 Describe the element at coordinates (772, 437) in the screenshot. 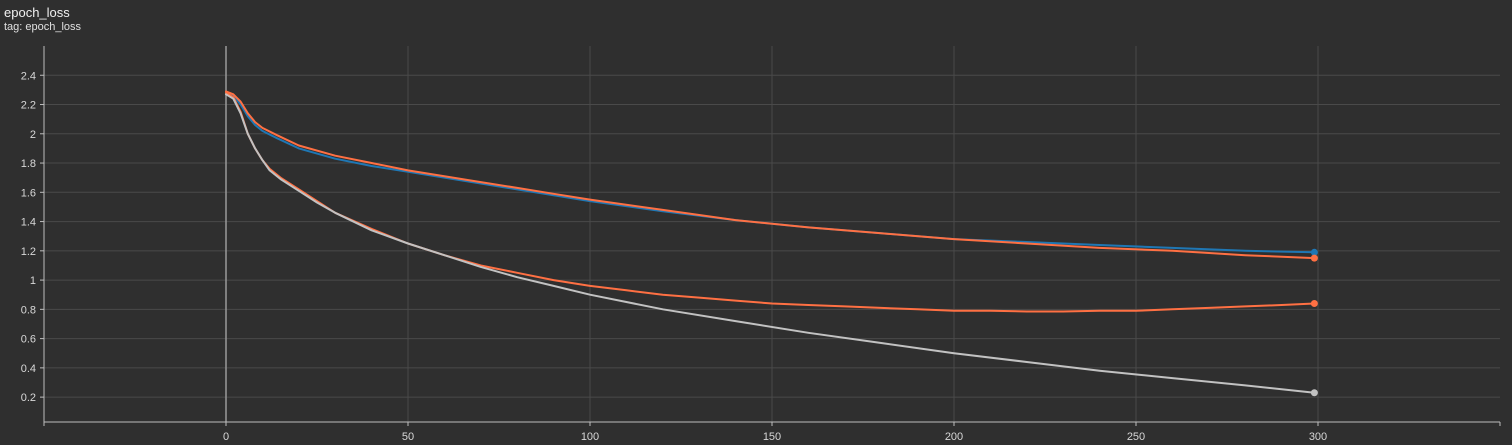

I see `x-tick-label: 150` at that location.